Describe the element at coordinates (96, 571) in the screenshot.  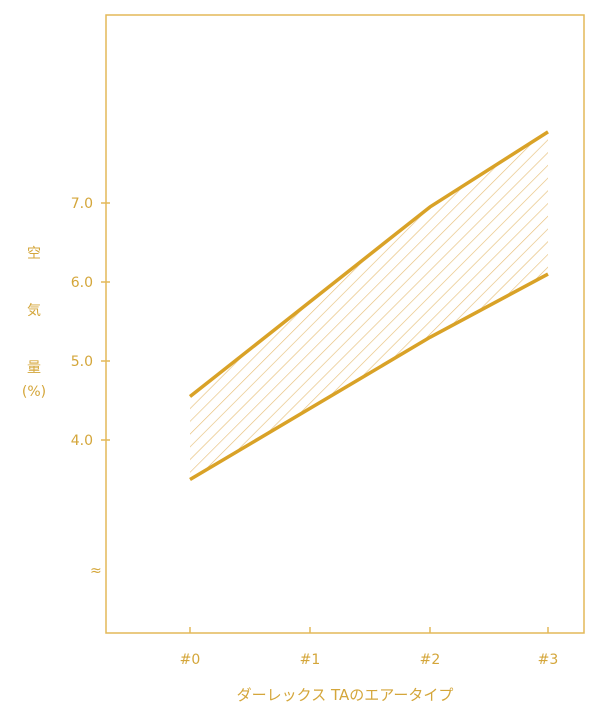
I see `axis-break-mark: ≈` at that location.